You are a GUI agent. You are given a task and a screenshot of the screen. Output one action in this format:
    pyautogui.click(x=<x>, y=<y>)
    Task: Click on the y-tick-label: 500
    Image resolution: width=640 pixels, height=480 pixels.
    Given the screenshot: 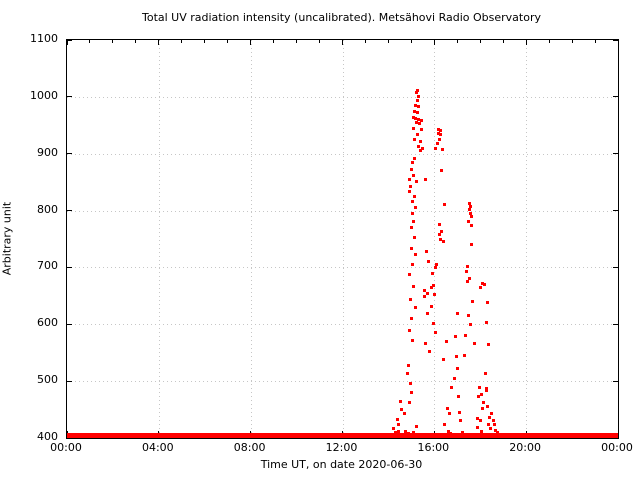 What is the action you would take?
    pyautogui.click(x=47, y=380)
    